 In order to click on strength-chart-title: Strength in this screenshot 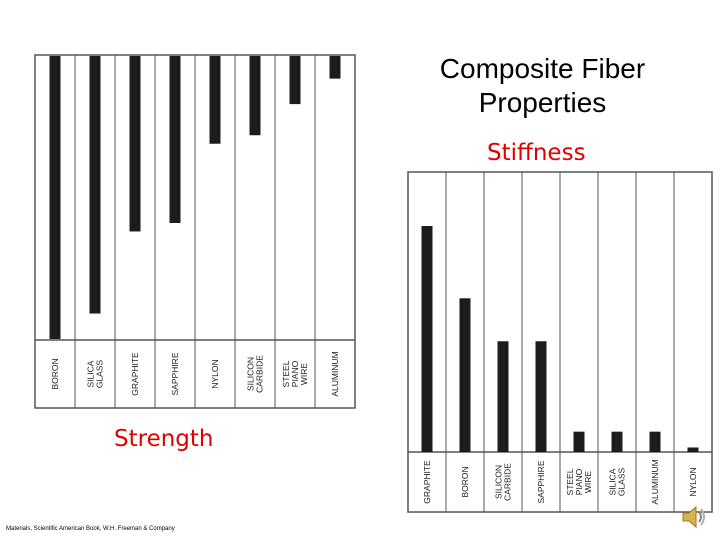, I will do `click(164, 439)`.